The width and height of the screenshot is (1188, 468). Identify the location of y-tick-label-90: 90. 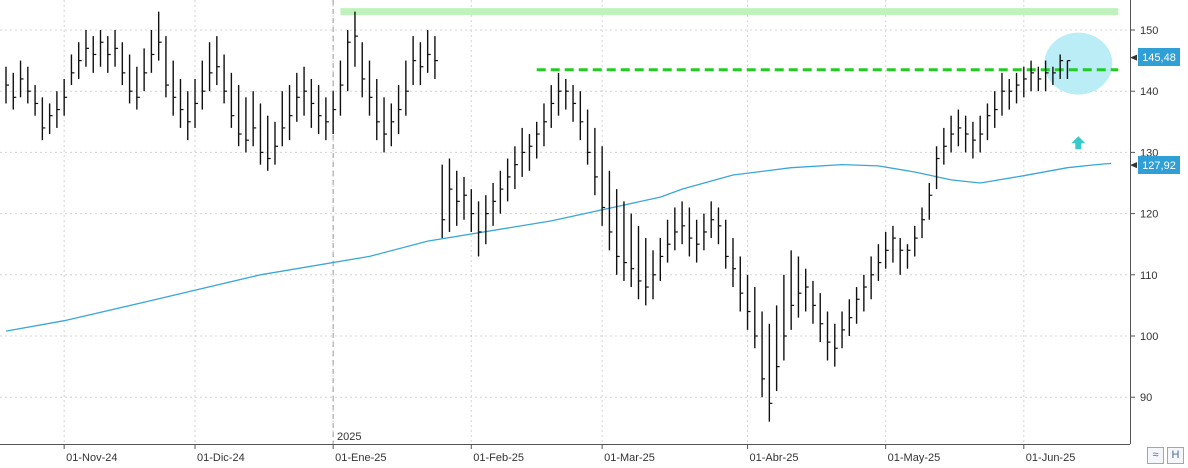
(1146, 398).